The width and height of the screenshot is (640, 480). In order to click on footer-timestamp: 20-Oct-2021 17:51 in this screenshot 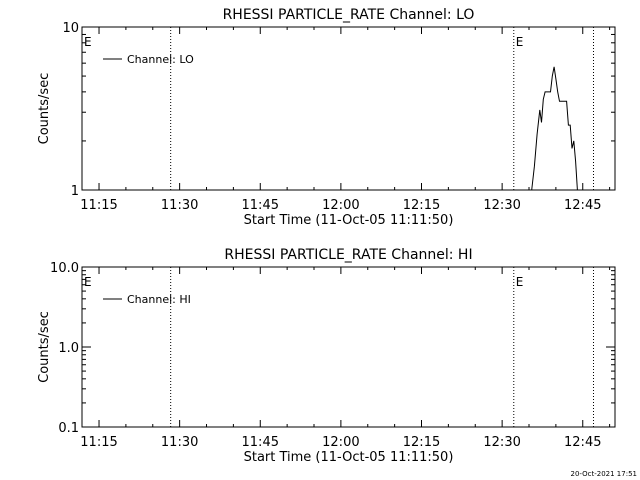, I will do `click(604, 474)`.